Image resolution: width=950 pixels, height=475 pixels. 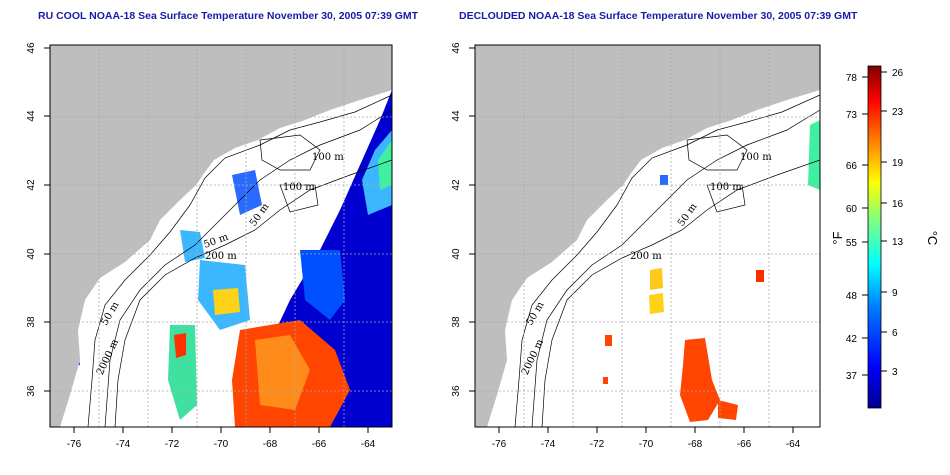 I want to click on right-x-tick-2: -74, so click(x=548, y=444).